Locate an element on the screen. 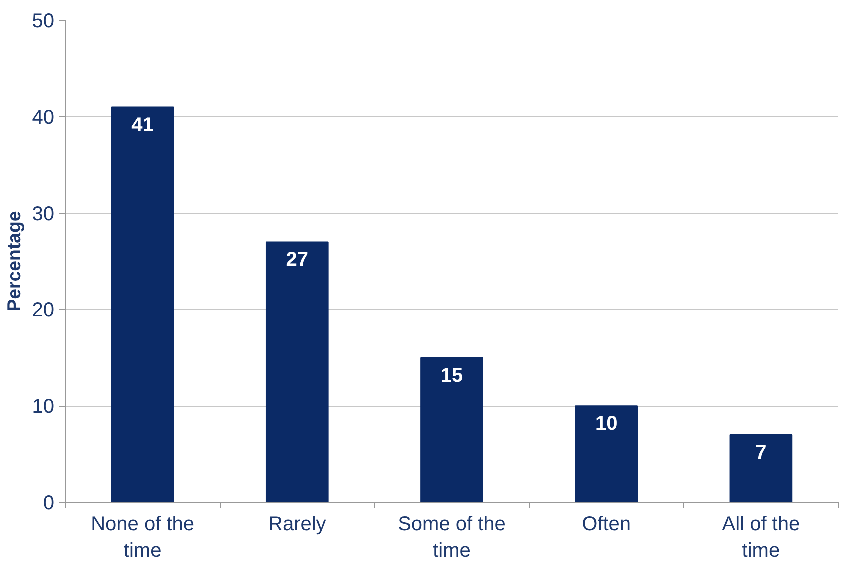  x-tick-label: Some of the time is located at coordinates (452, 538).